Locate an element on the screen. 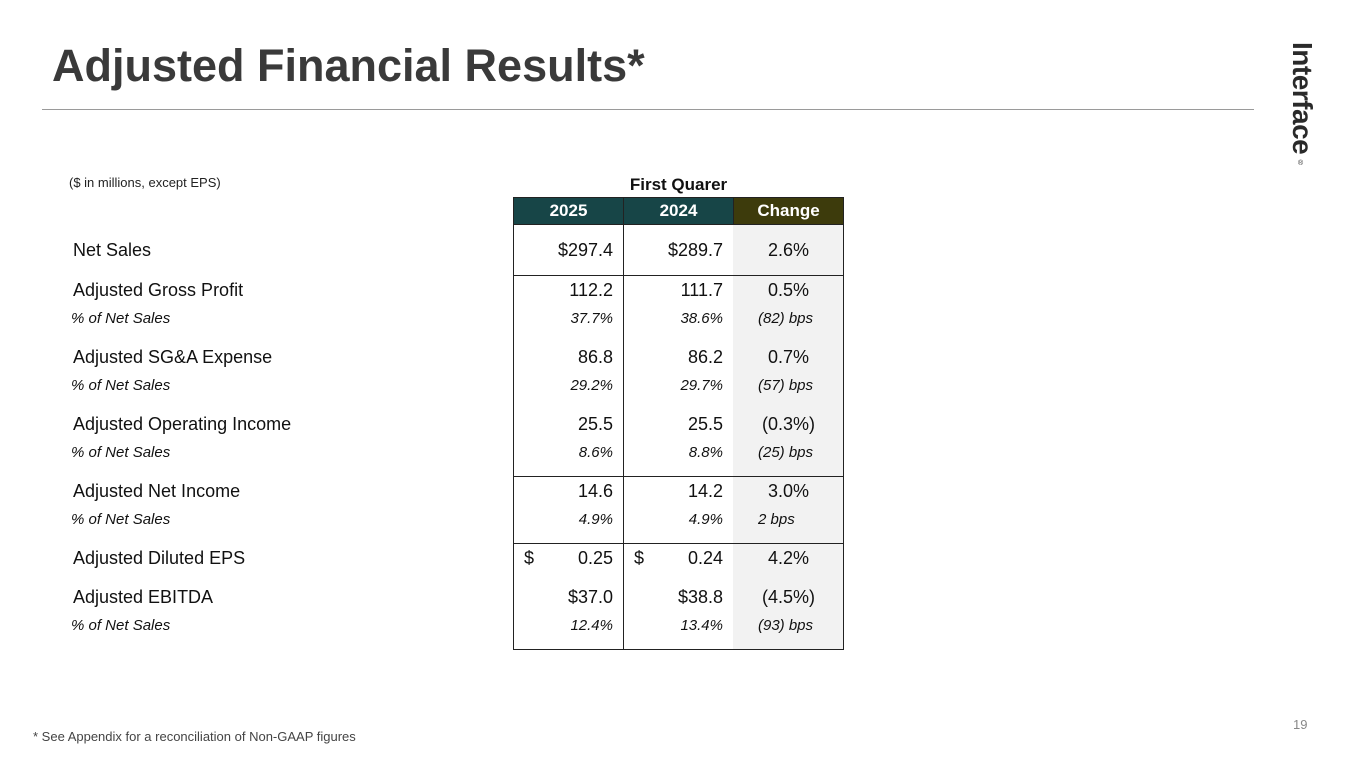 The height and width of the screenshot is (768, 1365). operating-income-2025: 25.5 is located at coordinates (595, 424).